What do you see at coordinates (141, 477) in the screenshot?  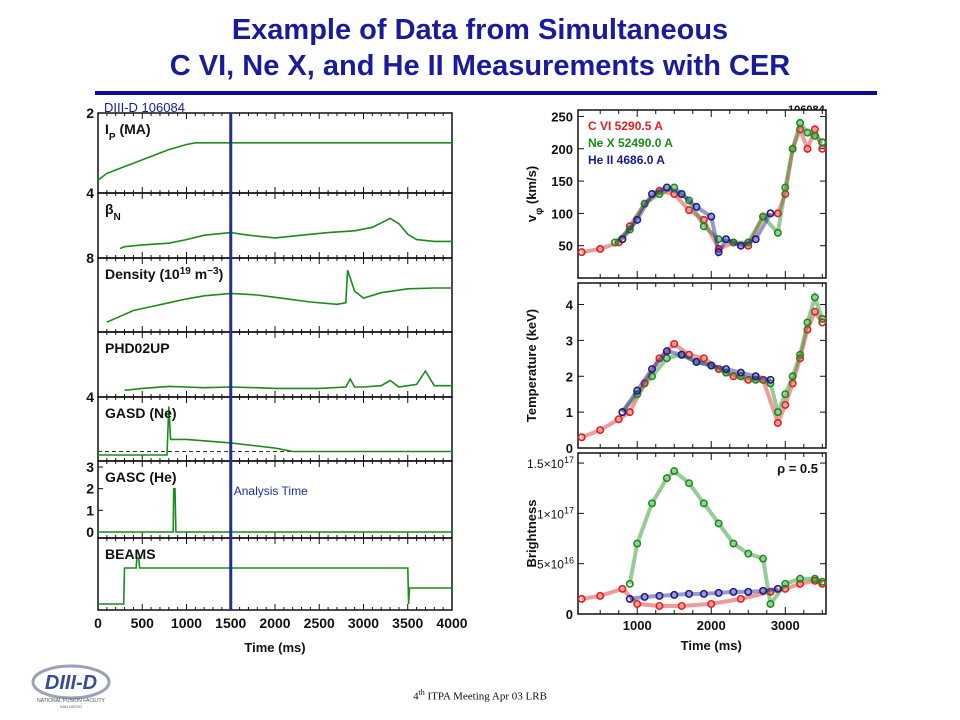 I see `panel-label: GASC (He)` at bounding box center [141, 477].